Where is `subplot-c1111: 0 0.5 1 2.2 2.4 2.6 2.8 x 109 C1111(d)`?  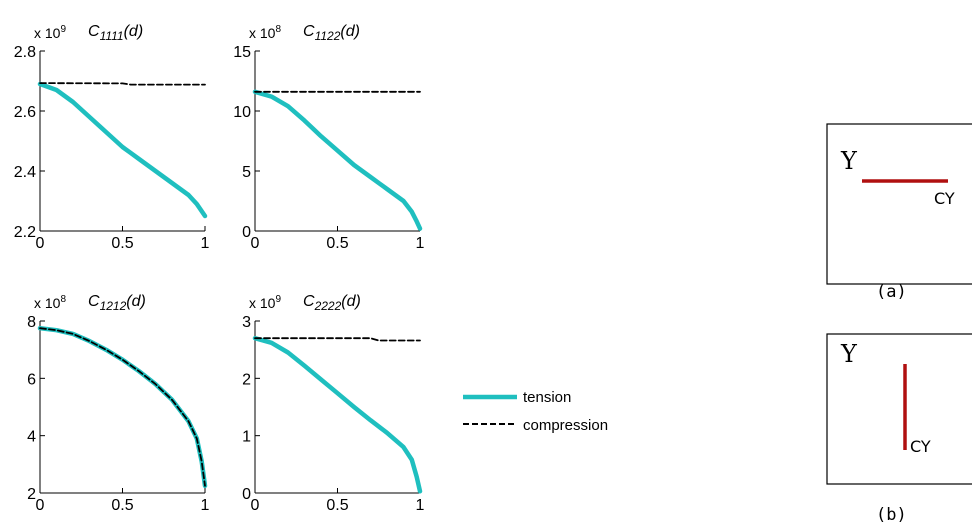
subplot-c1111: 0 0.5 1 2.2 2.4 2.6 2.8 x 109 C1111(d) is located at coordinates (112, 137).